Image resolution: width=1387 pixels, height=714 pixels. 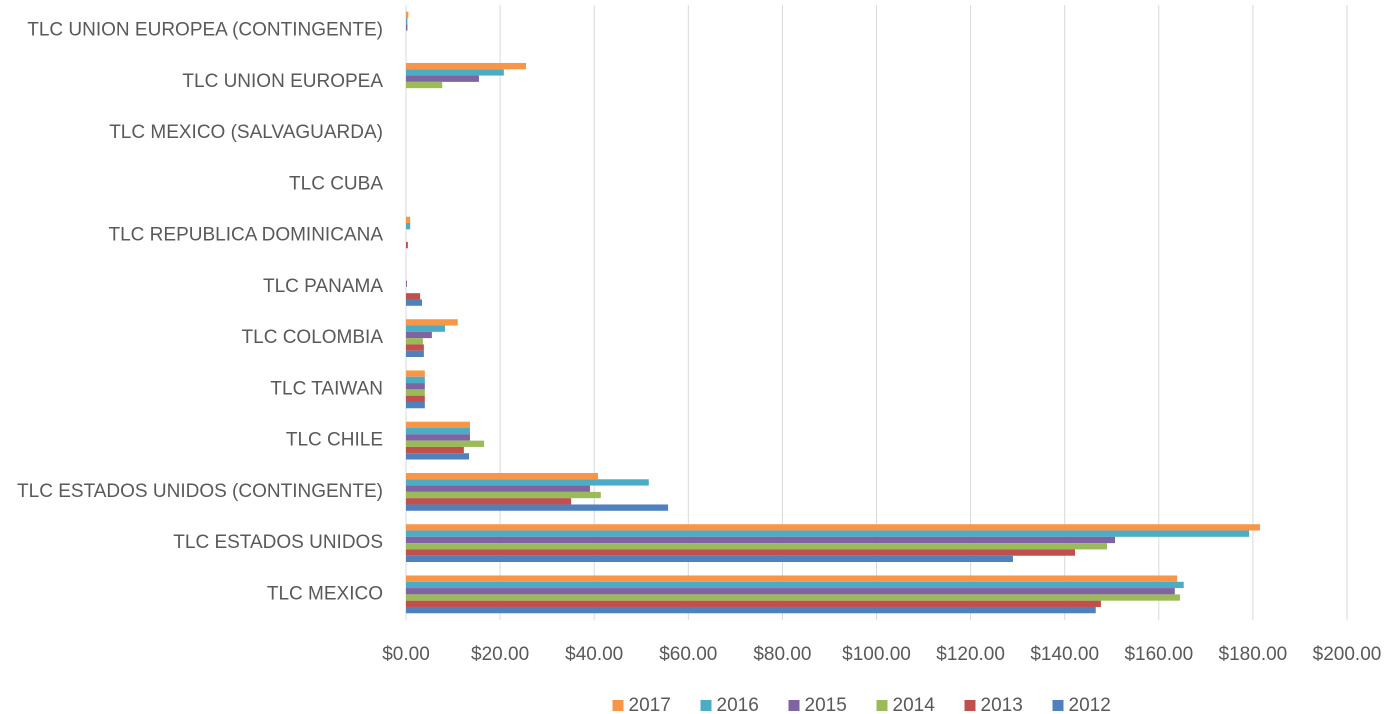 I want to click on x-tick-label: $40.00, so click(x=594, y=654).